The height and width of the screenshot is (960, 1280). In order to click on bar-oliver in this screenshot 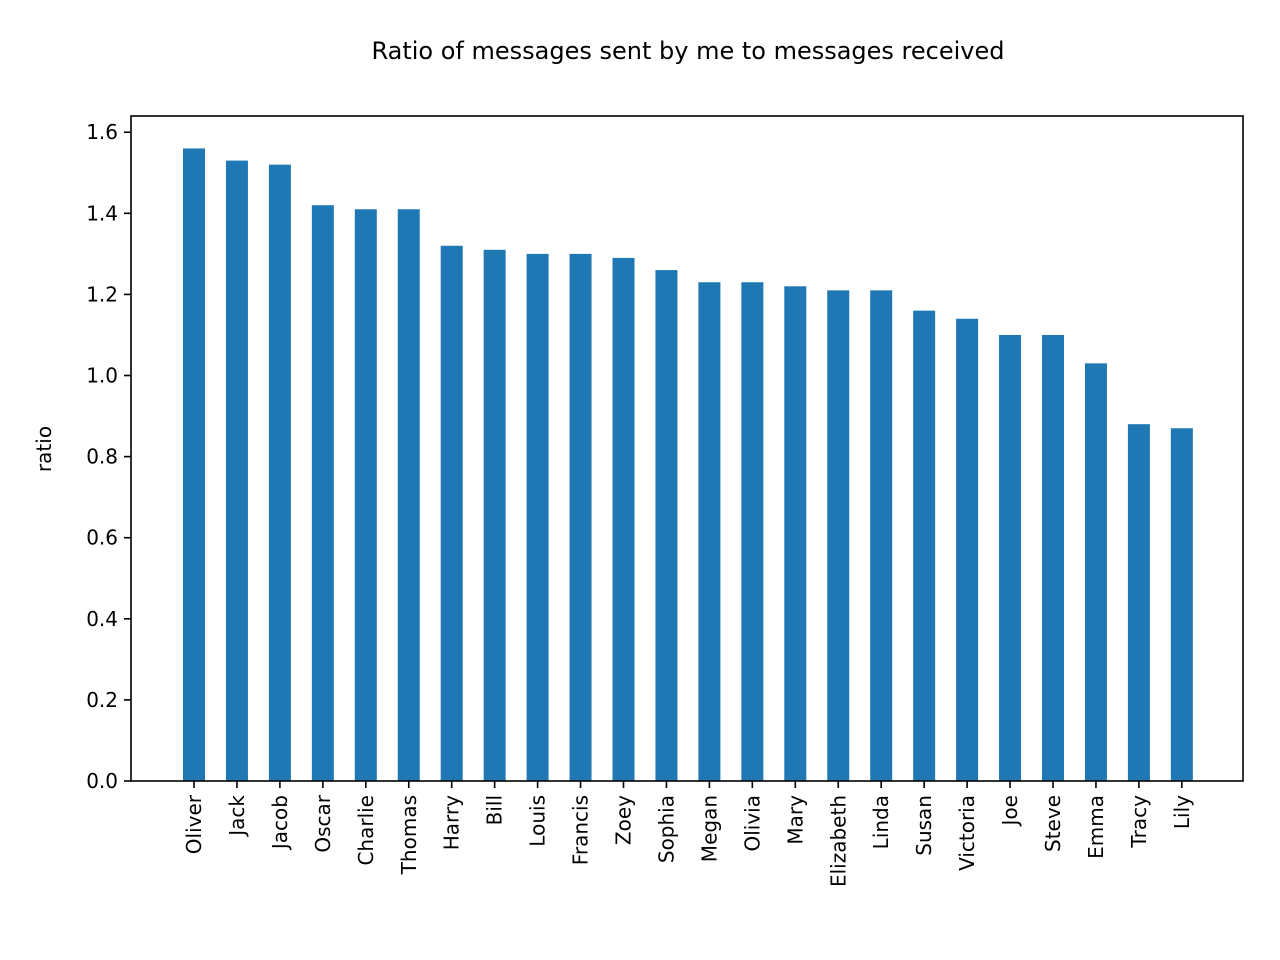, I will do `click(194, 464)`.